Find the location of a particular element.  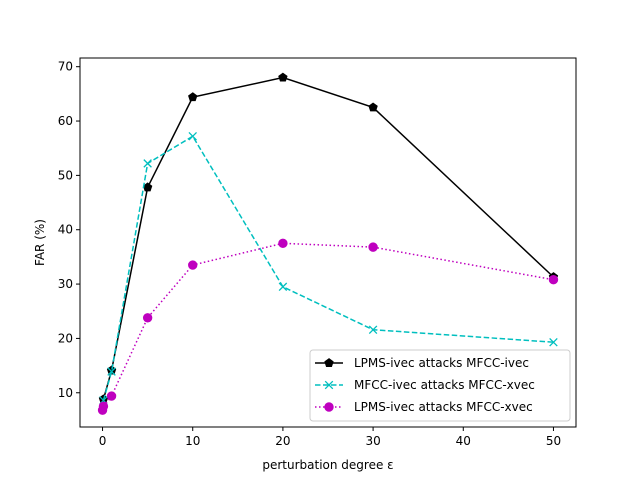

x-tick-label: 20 is located at coordinates (282, 441).